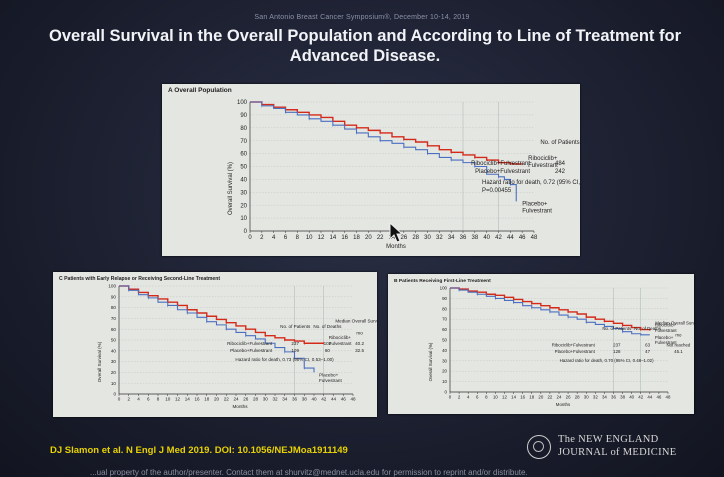 This screenshot has height=477, width=724. What do you see at coordinates (647, 351) in the screenshot?
I see `table-cell: 47` at bounding box center [647, 351].